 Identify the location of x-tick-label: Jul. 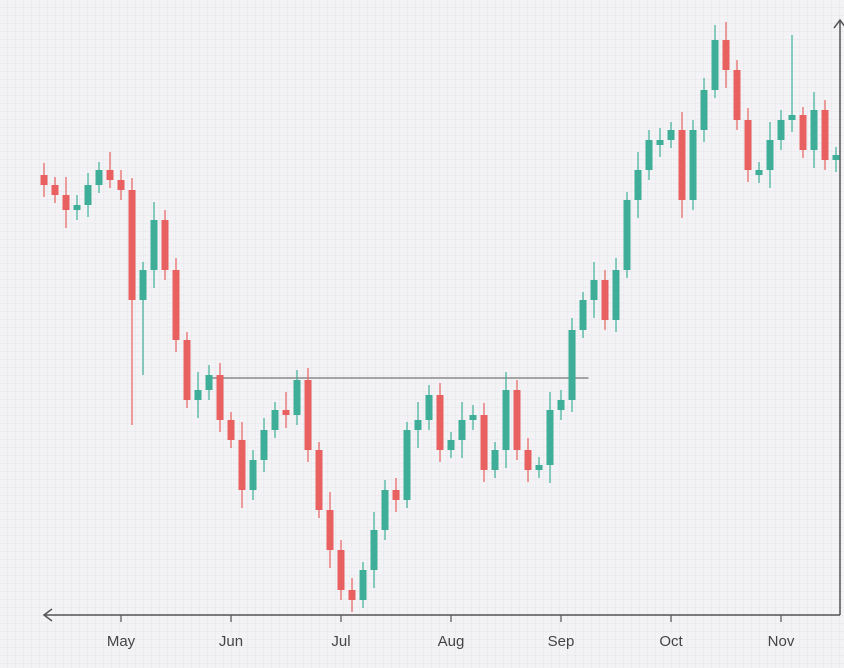
(340, 641).